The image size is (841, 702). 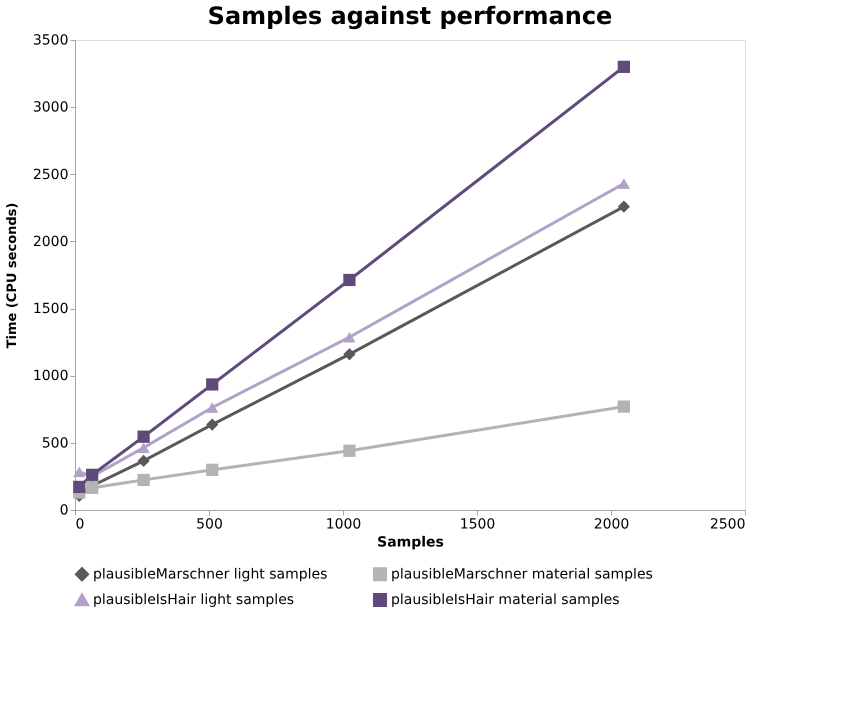 I want to click on y-tick-label: 1500, so click(x=50, y=309).